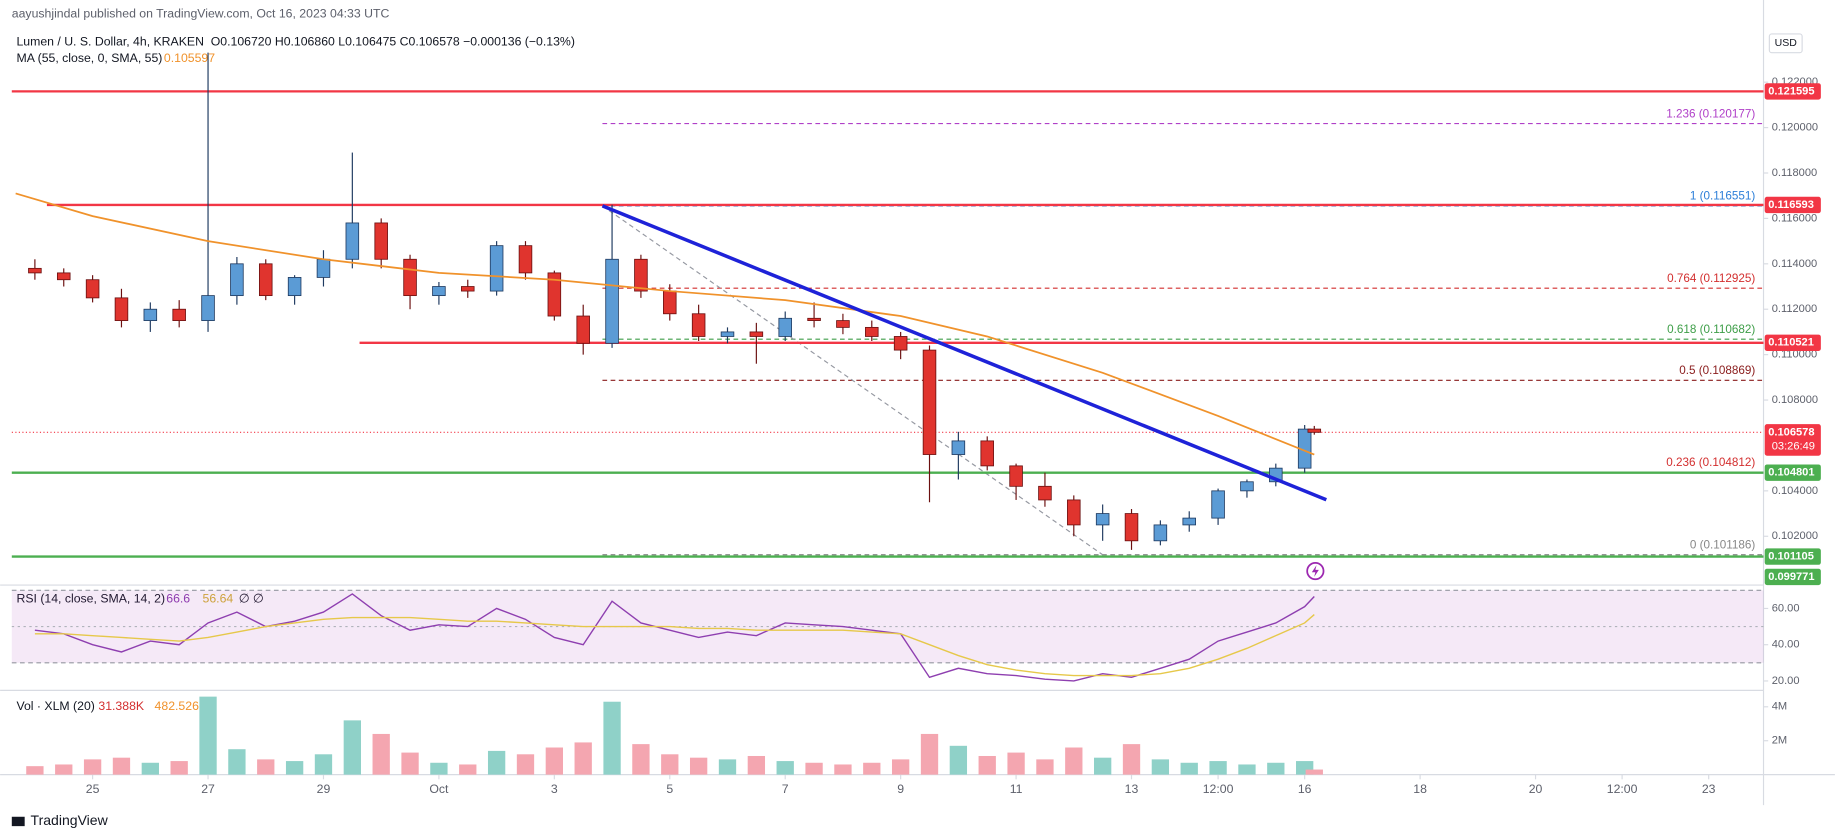  I want to click on y-tick-label: 0.110000, so click(1795, 355).